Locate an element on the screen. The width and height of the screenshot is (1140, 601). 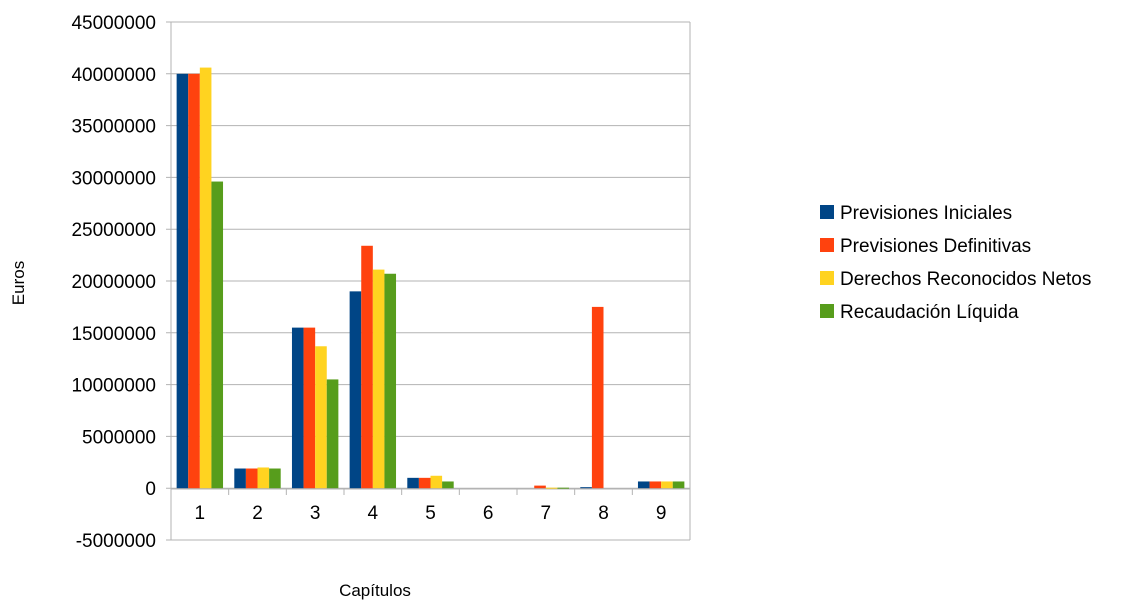
y-tick-label: -5000000 is located at coordinates (116, 541).